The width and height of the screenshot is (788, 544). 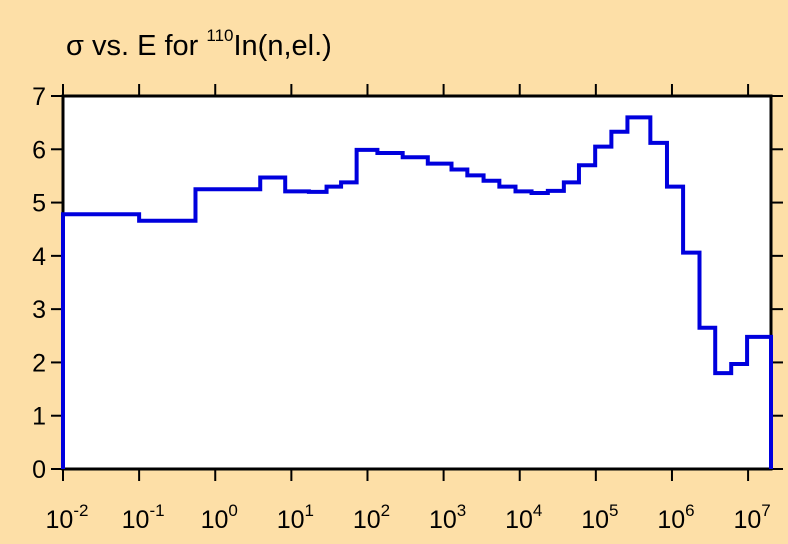 What do you see at coordinates (199, 44) in the screenshot?
I see `chart-title: σ vs. E for 110In(n,el.)` at bounding box center [199, 44].